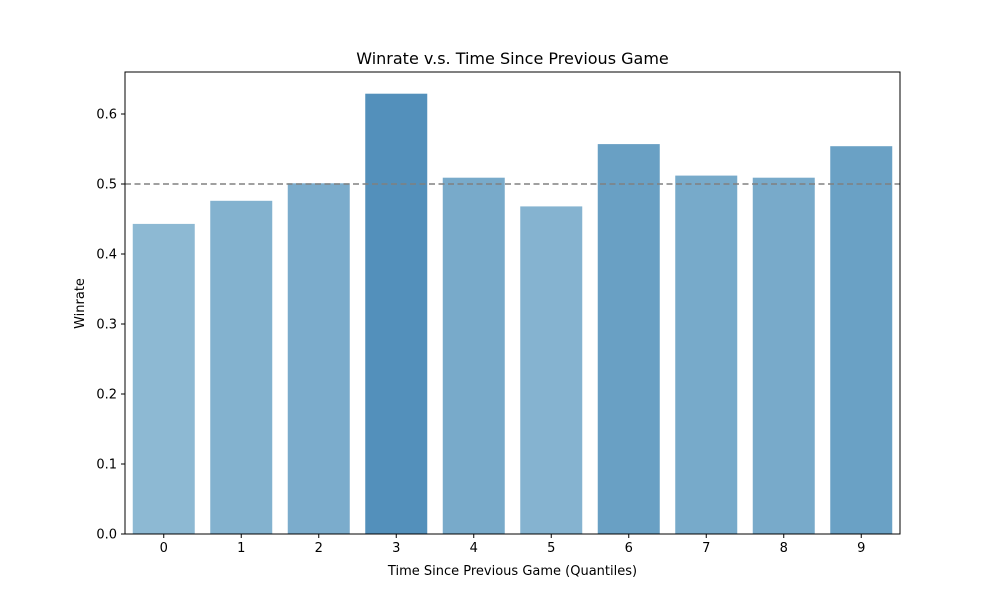  I want to click on x-axis-ticks: 0 1 2 3 4 5 6 7 8 9, so click(512, 545).